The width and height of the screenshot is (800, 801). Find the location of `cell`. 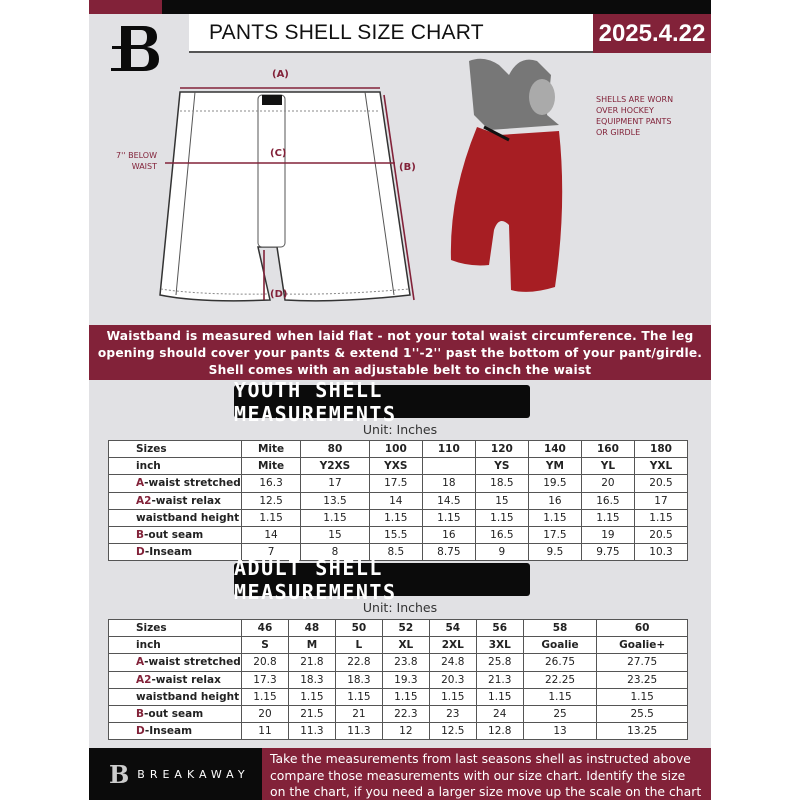

cell is located at coordinates (448, 466).